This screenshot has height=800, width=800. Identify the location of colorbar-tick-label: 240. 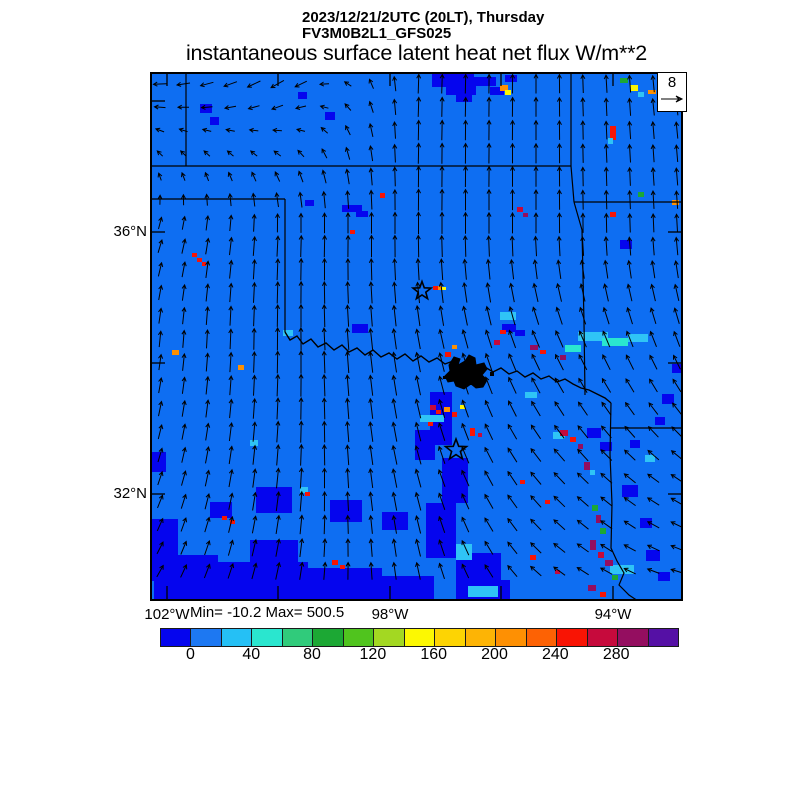
(555, 654).